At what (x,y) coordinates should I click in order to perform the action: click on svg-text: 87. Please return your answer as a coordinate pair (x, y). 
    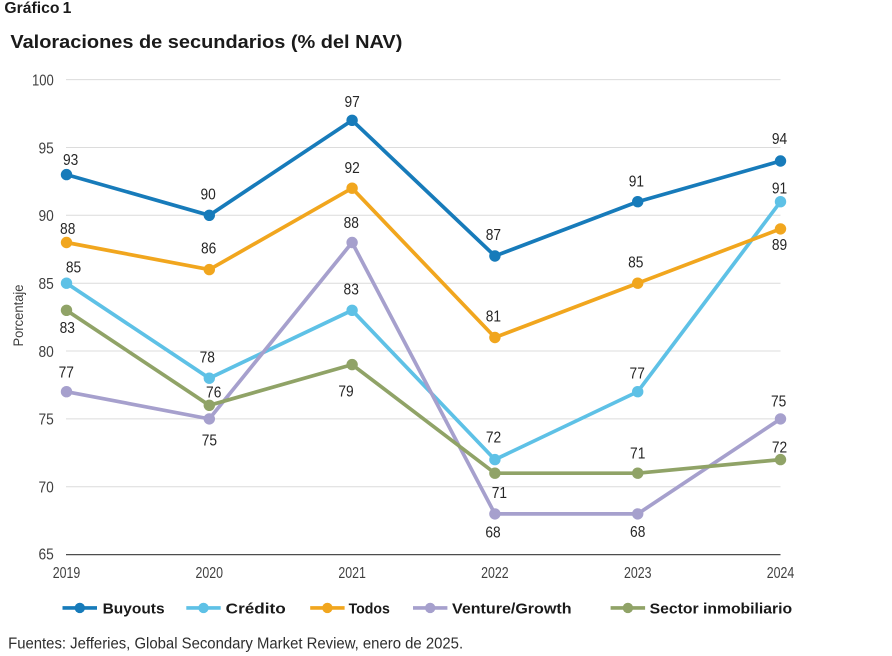
    Looking at the image, I should click on (493, 235).